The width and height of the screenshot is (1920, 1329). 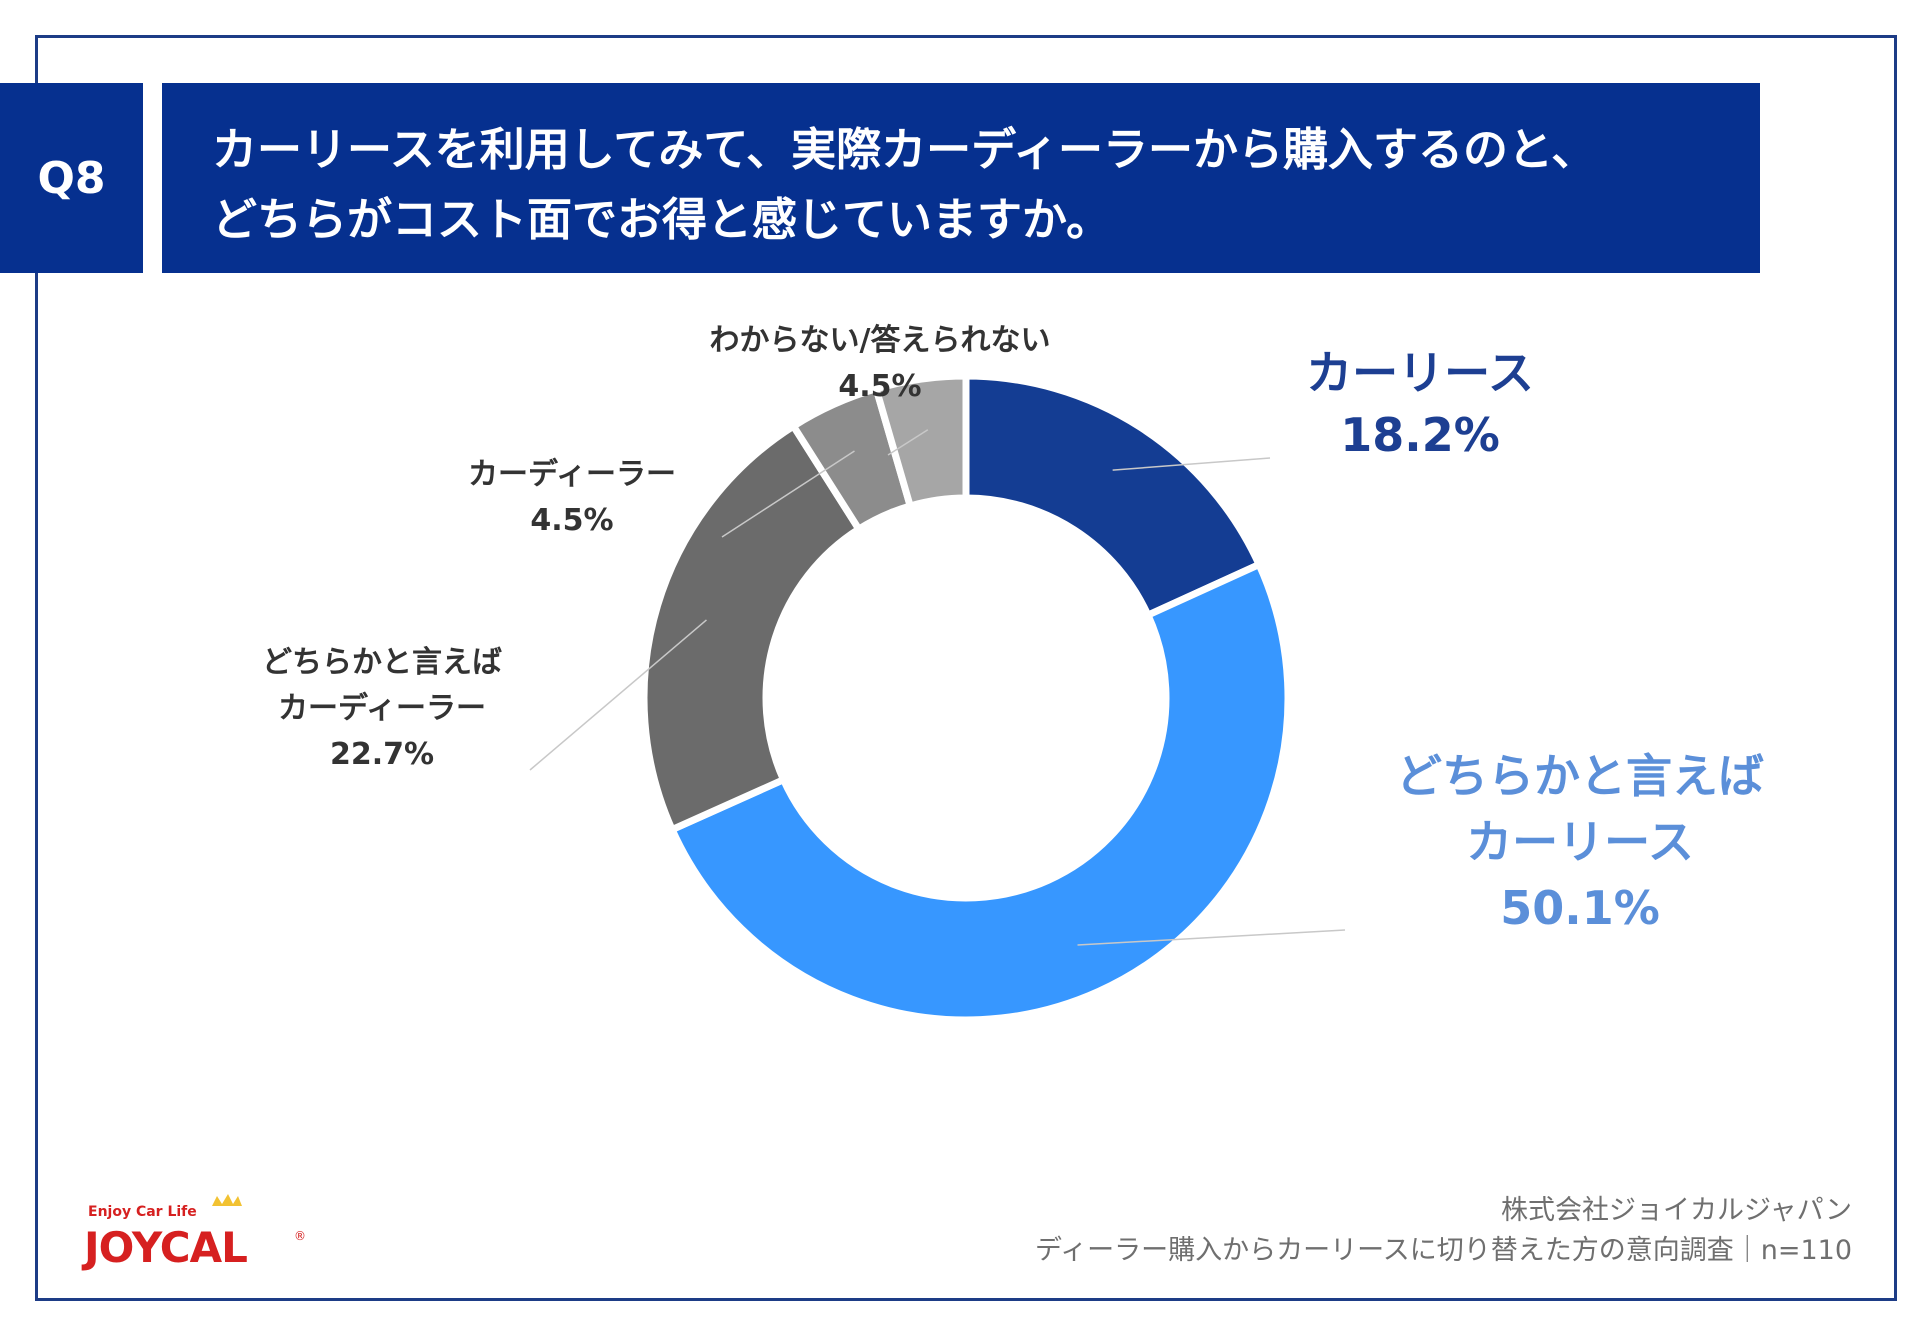 What do you see at coordinates (227, 1200) in the screenshot?
I see `crown-icon` at bounding box center [227, 1200].